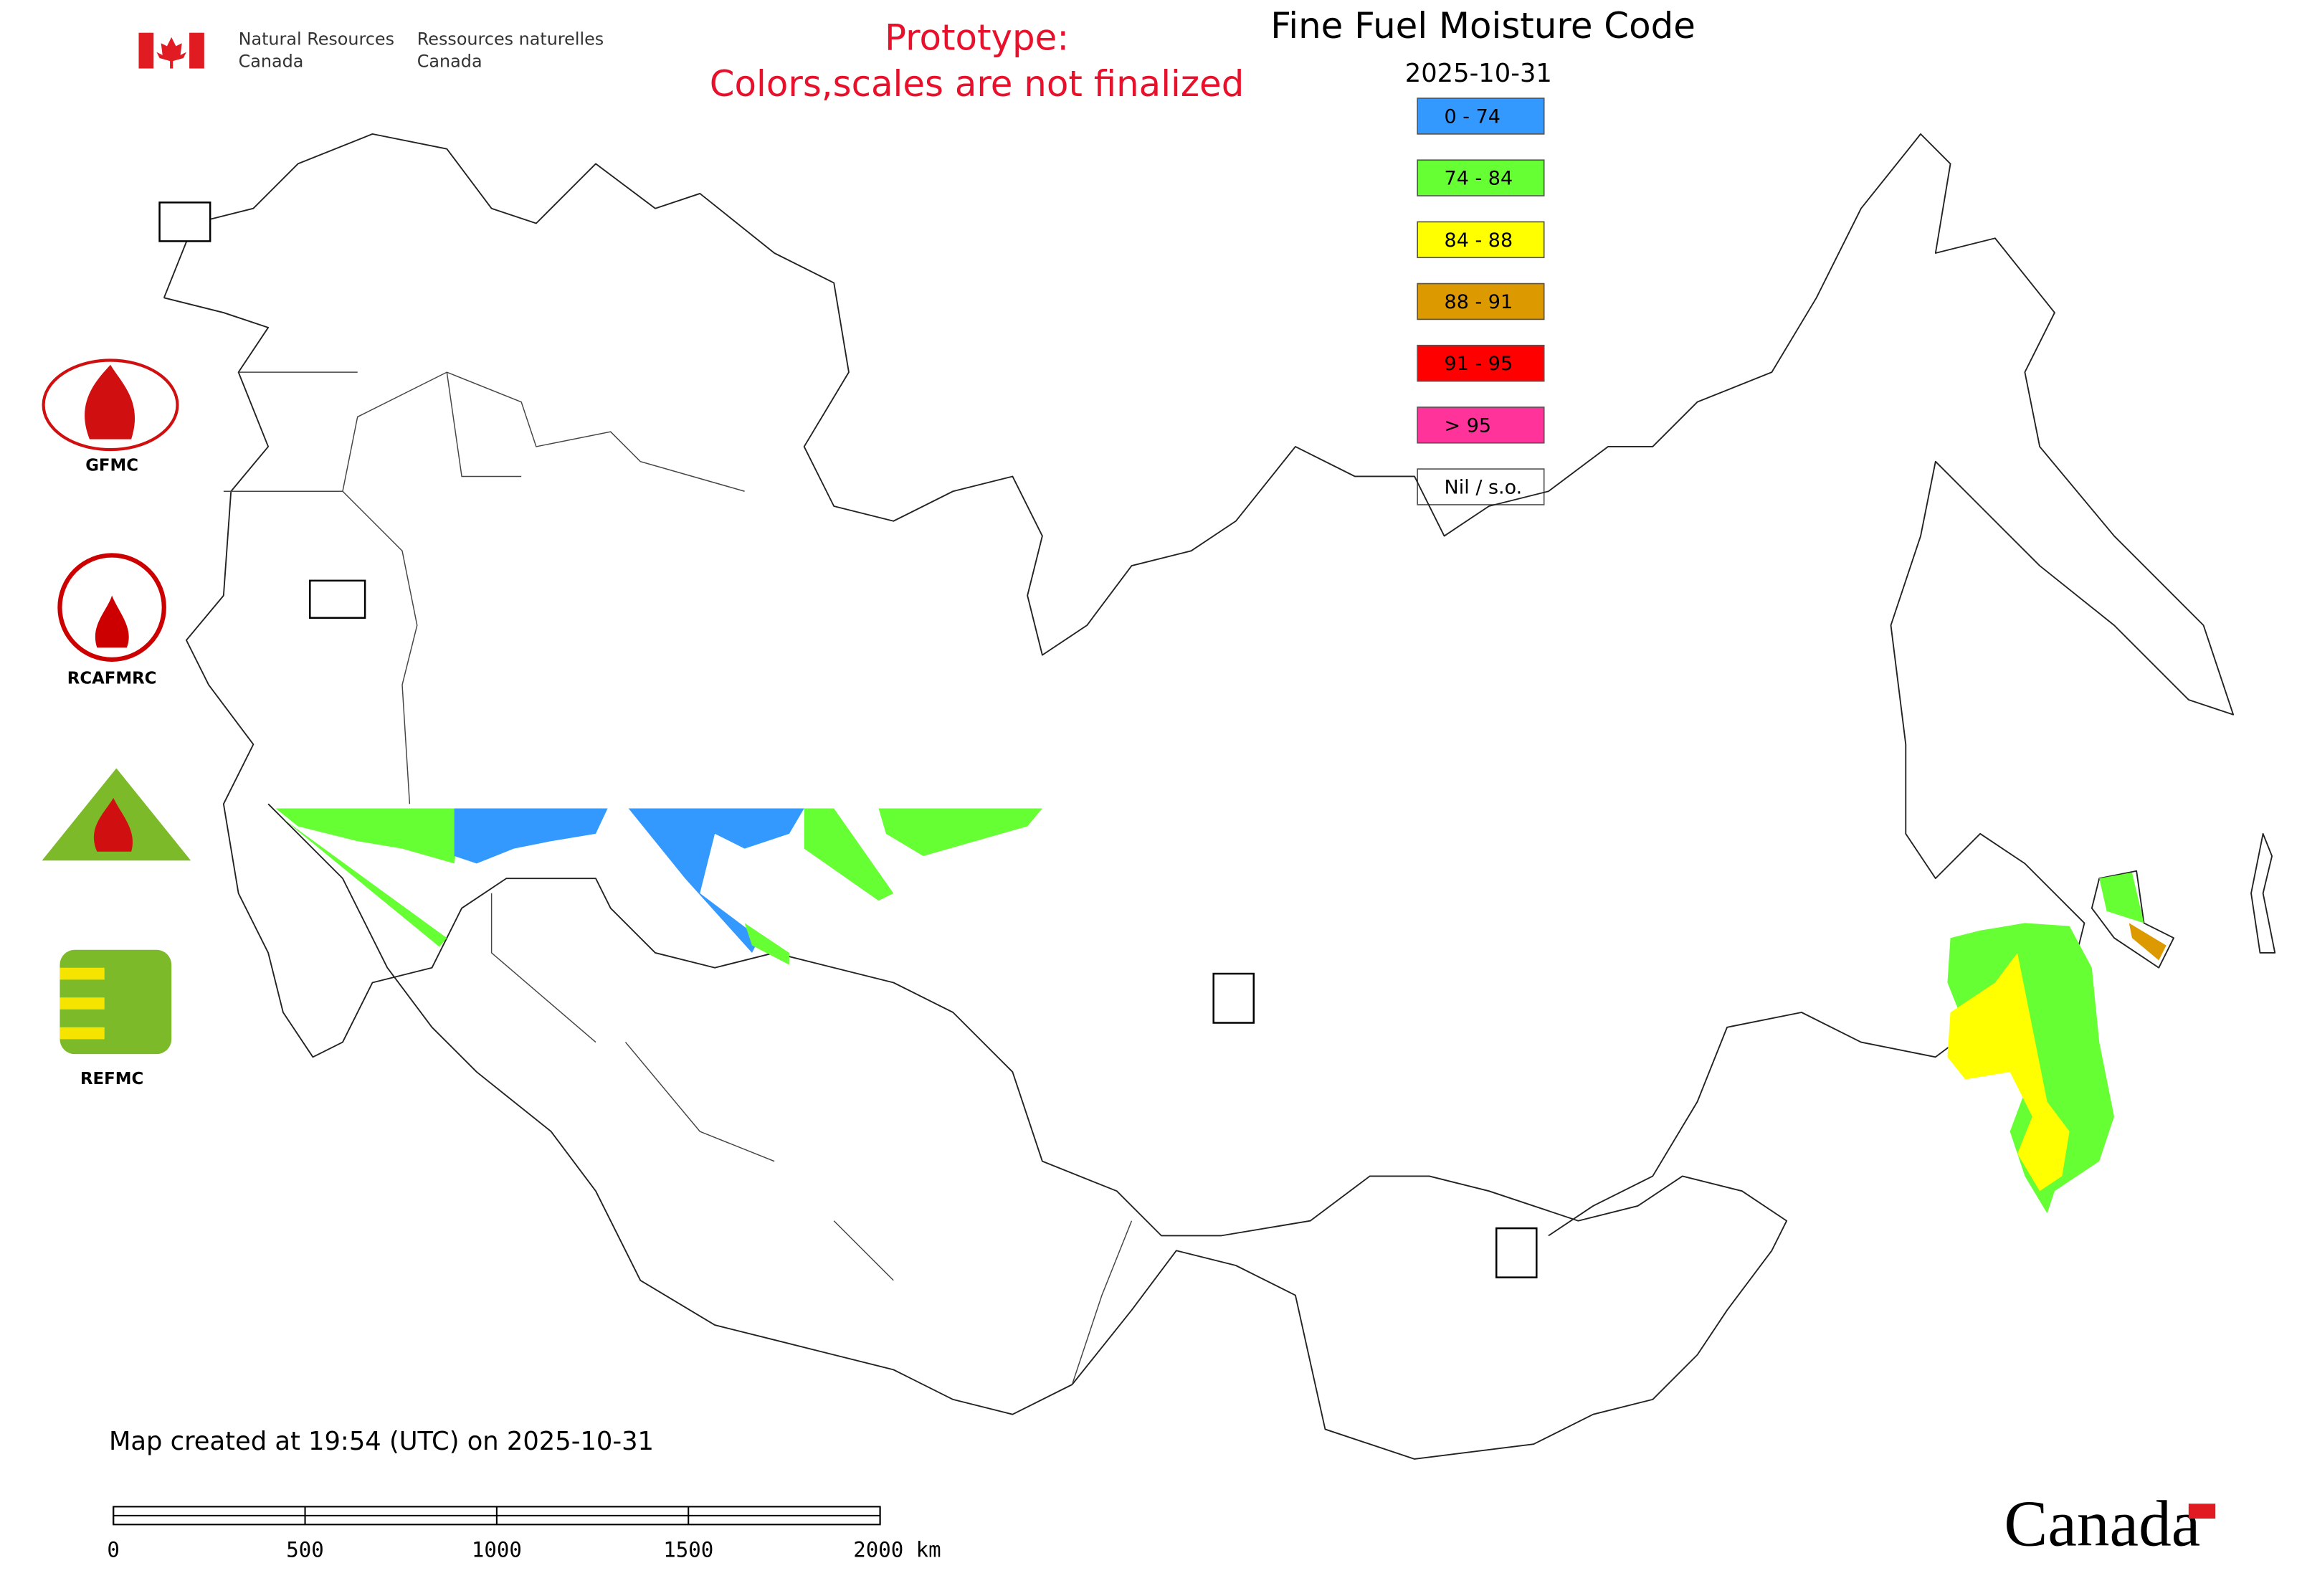 This screenshot has width=2302, height=1596. Describe the element at coordinates (1468, 425) in the screenshot. I see `legend-label: > 95` at that location.